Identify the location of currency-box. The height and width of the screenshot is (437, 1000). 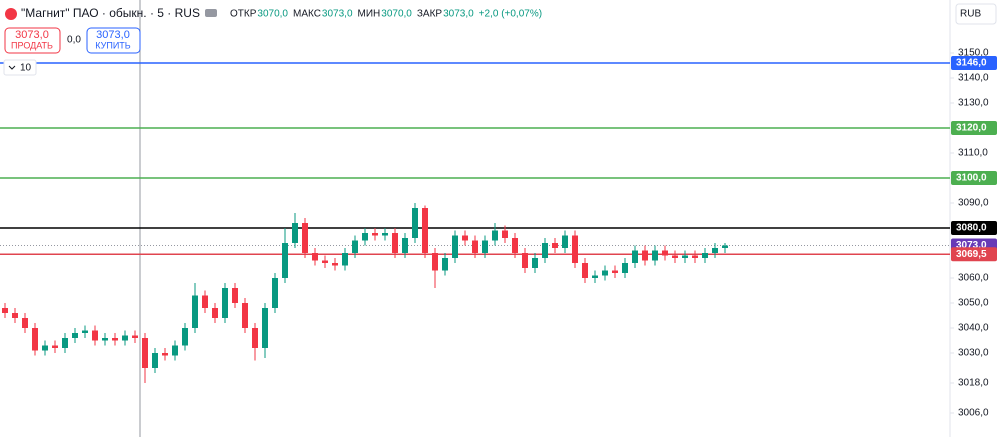
(976, 14).